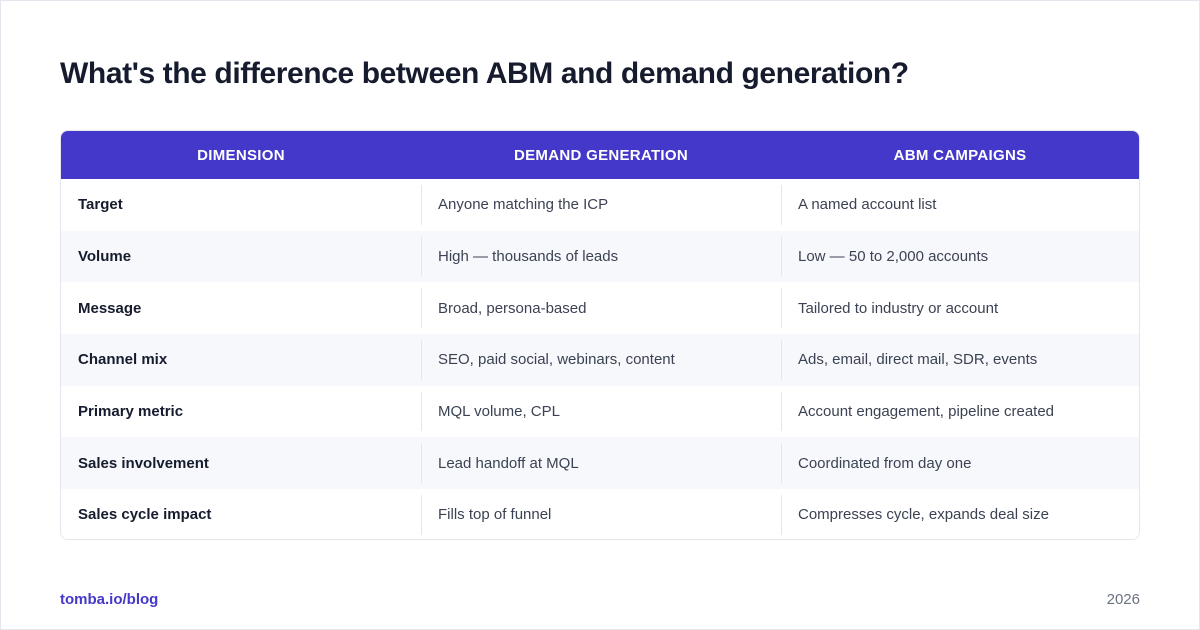  Describe the element at coordinates (109, 599) in the screenshot. I see `blog-link: tomba.io/blog` at that location.